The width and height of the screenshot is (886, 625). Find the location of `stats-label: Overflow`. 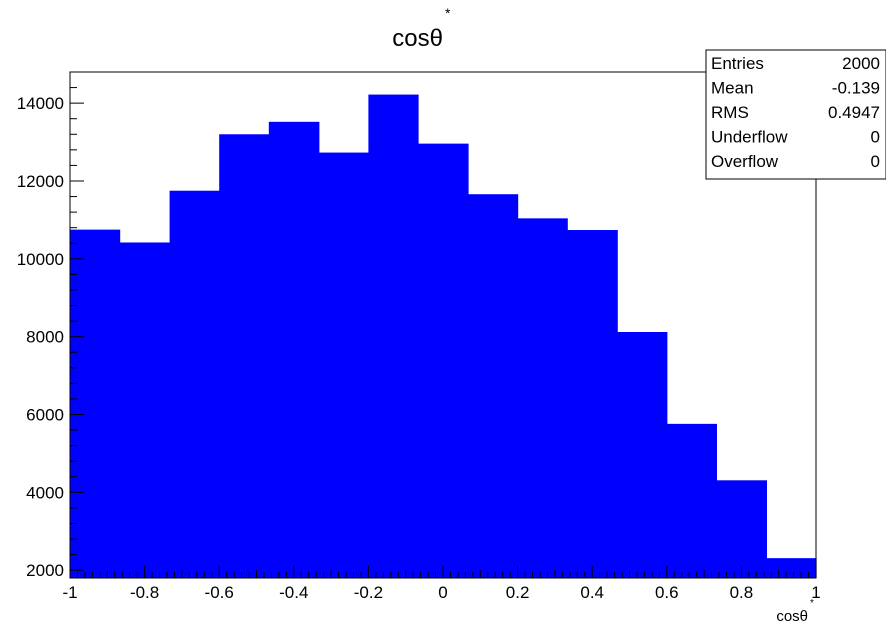

stats-label: Overflow is located at coordinates (745, 161).